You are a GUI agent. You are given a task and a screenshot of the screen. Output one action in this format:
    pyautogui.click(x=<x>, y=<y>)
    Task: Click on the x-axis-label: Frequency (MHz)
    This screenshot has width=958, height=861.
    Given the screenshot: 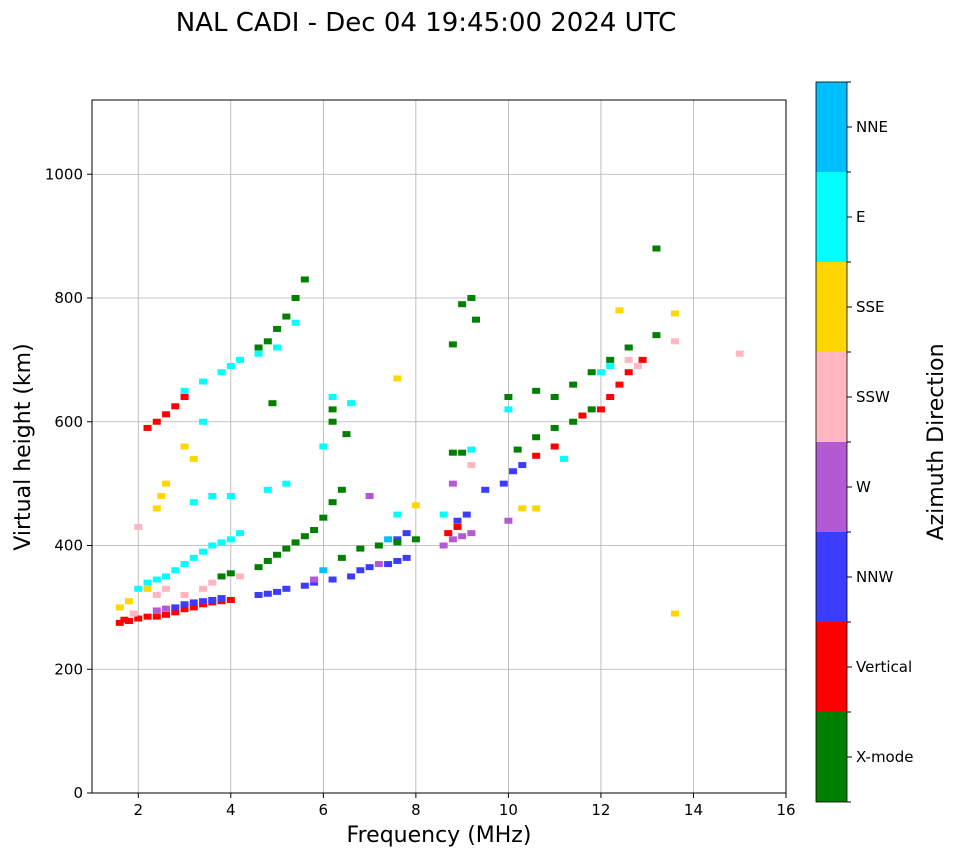 What is the action you would take?
    pyautogui.click(x=439, y=835)
    